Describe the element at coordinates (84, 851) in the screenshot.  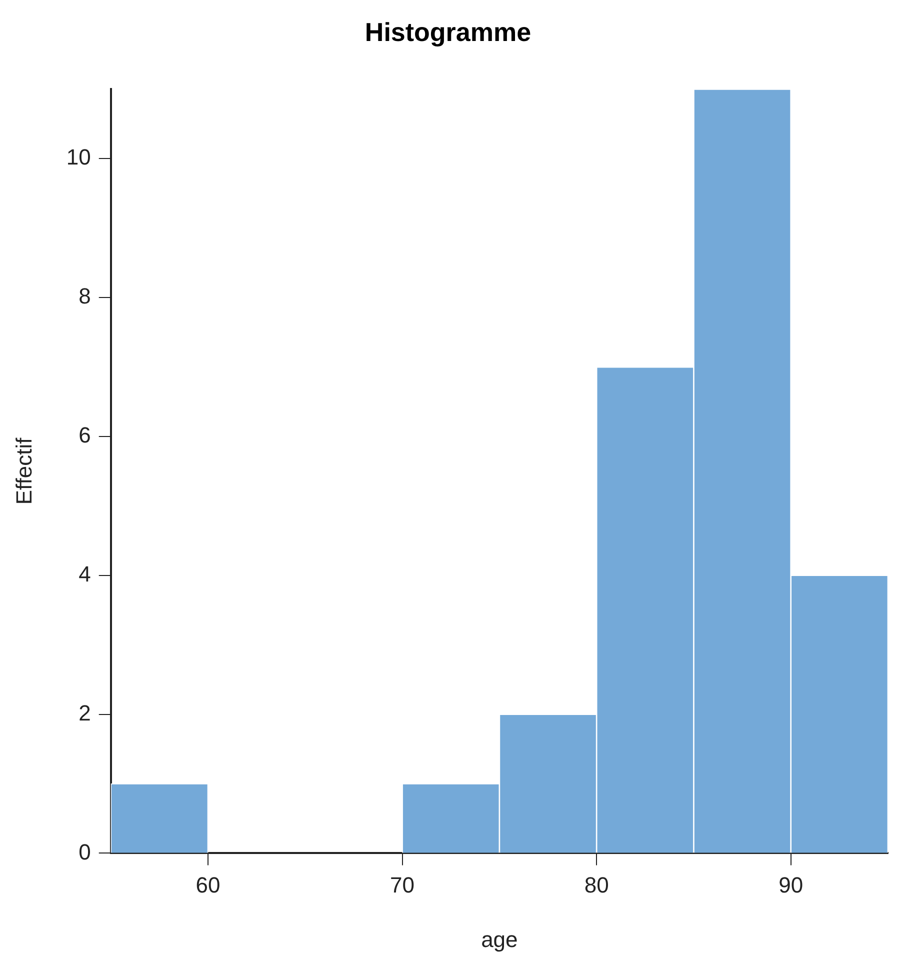
I see `y-tick-label: 0` at that location.